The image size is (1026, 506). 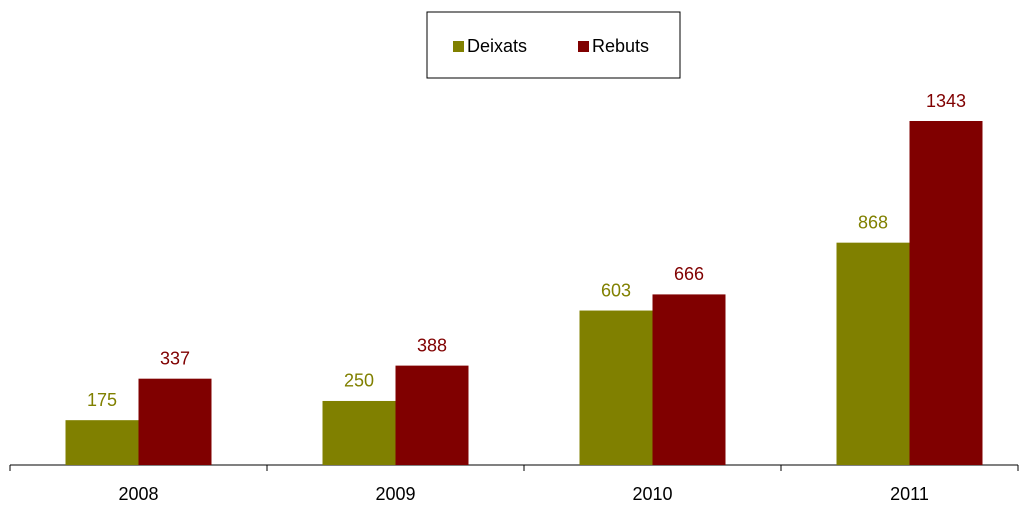 What do you see at coordinates (497, 46) in the screenshot?
I see `legend-label: Deixats` at bounding box center [497, 46].